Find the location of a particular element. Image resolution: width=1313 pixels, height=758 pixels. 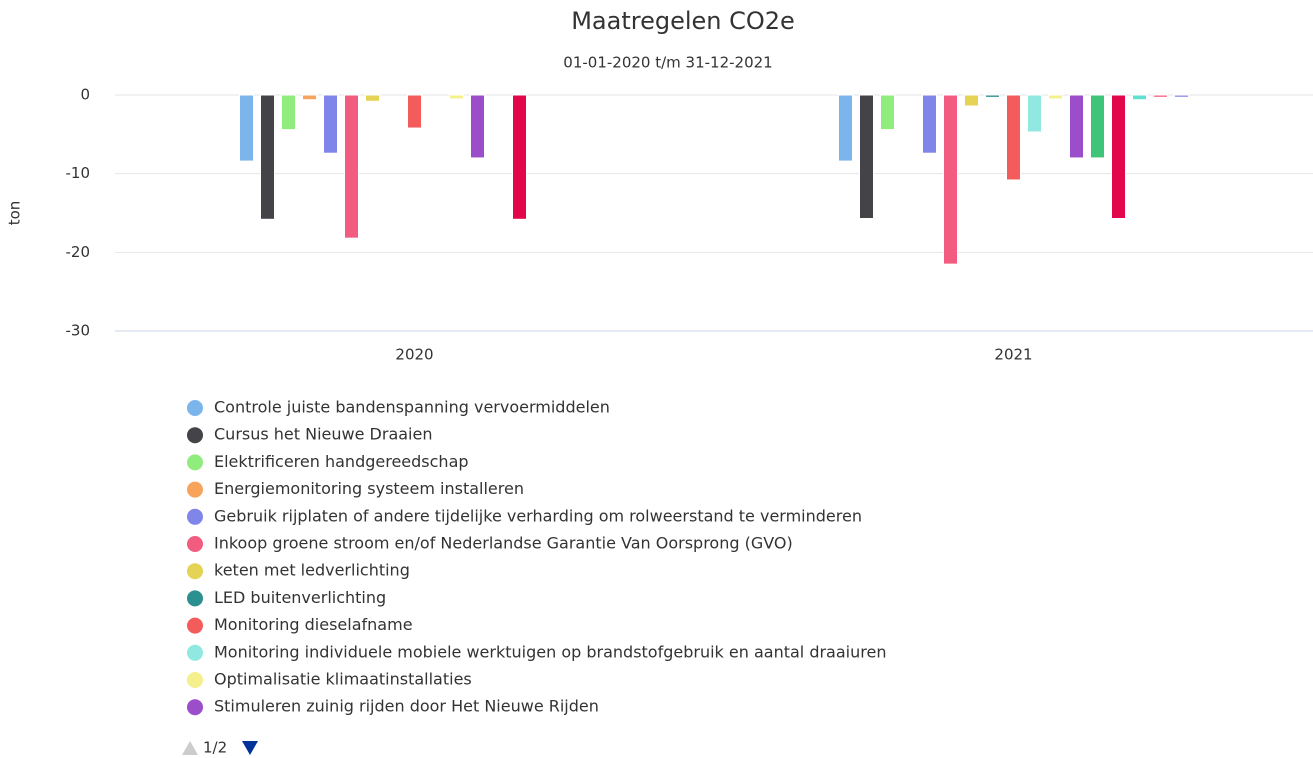

legend-next is located at coordinates (250, 748).